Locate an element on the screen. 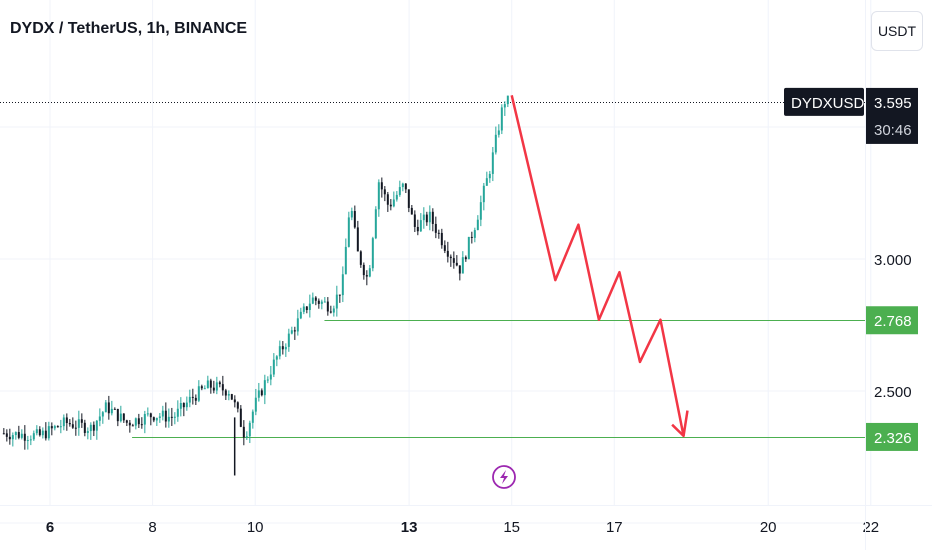  lightning-icon is located at coordinates (504, 477).